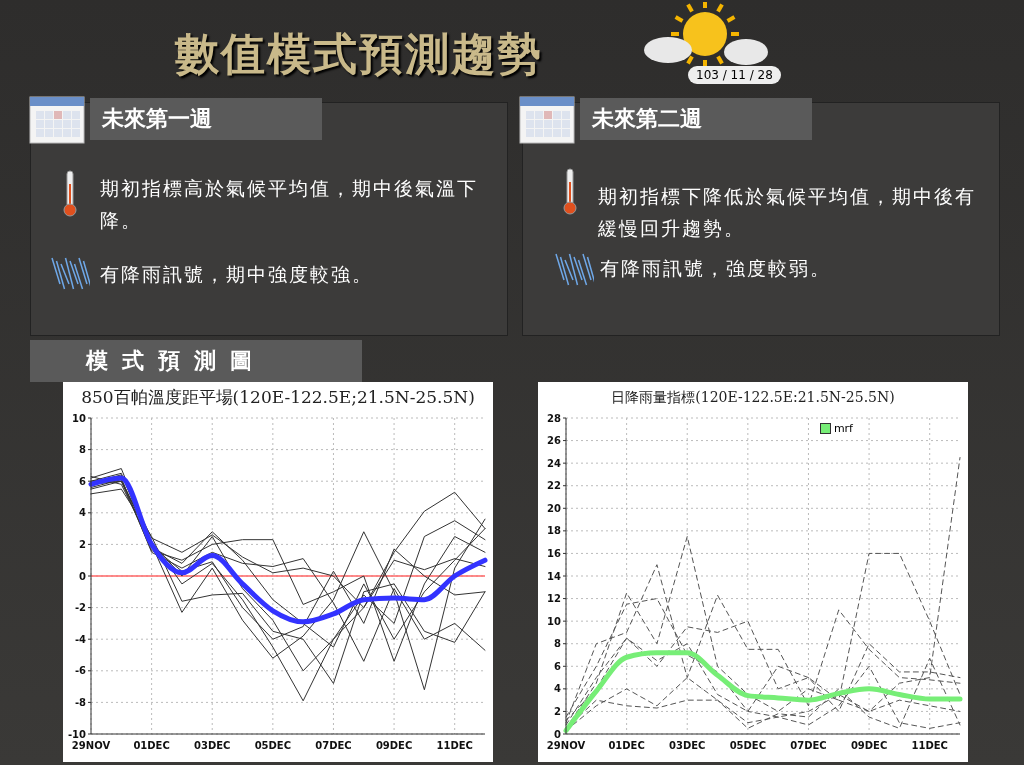 The height and width of the screenshot is (765, 1024). I want to click on y-tick-label: 14, so click(554, 576).